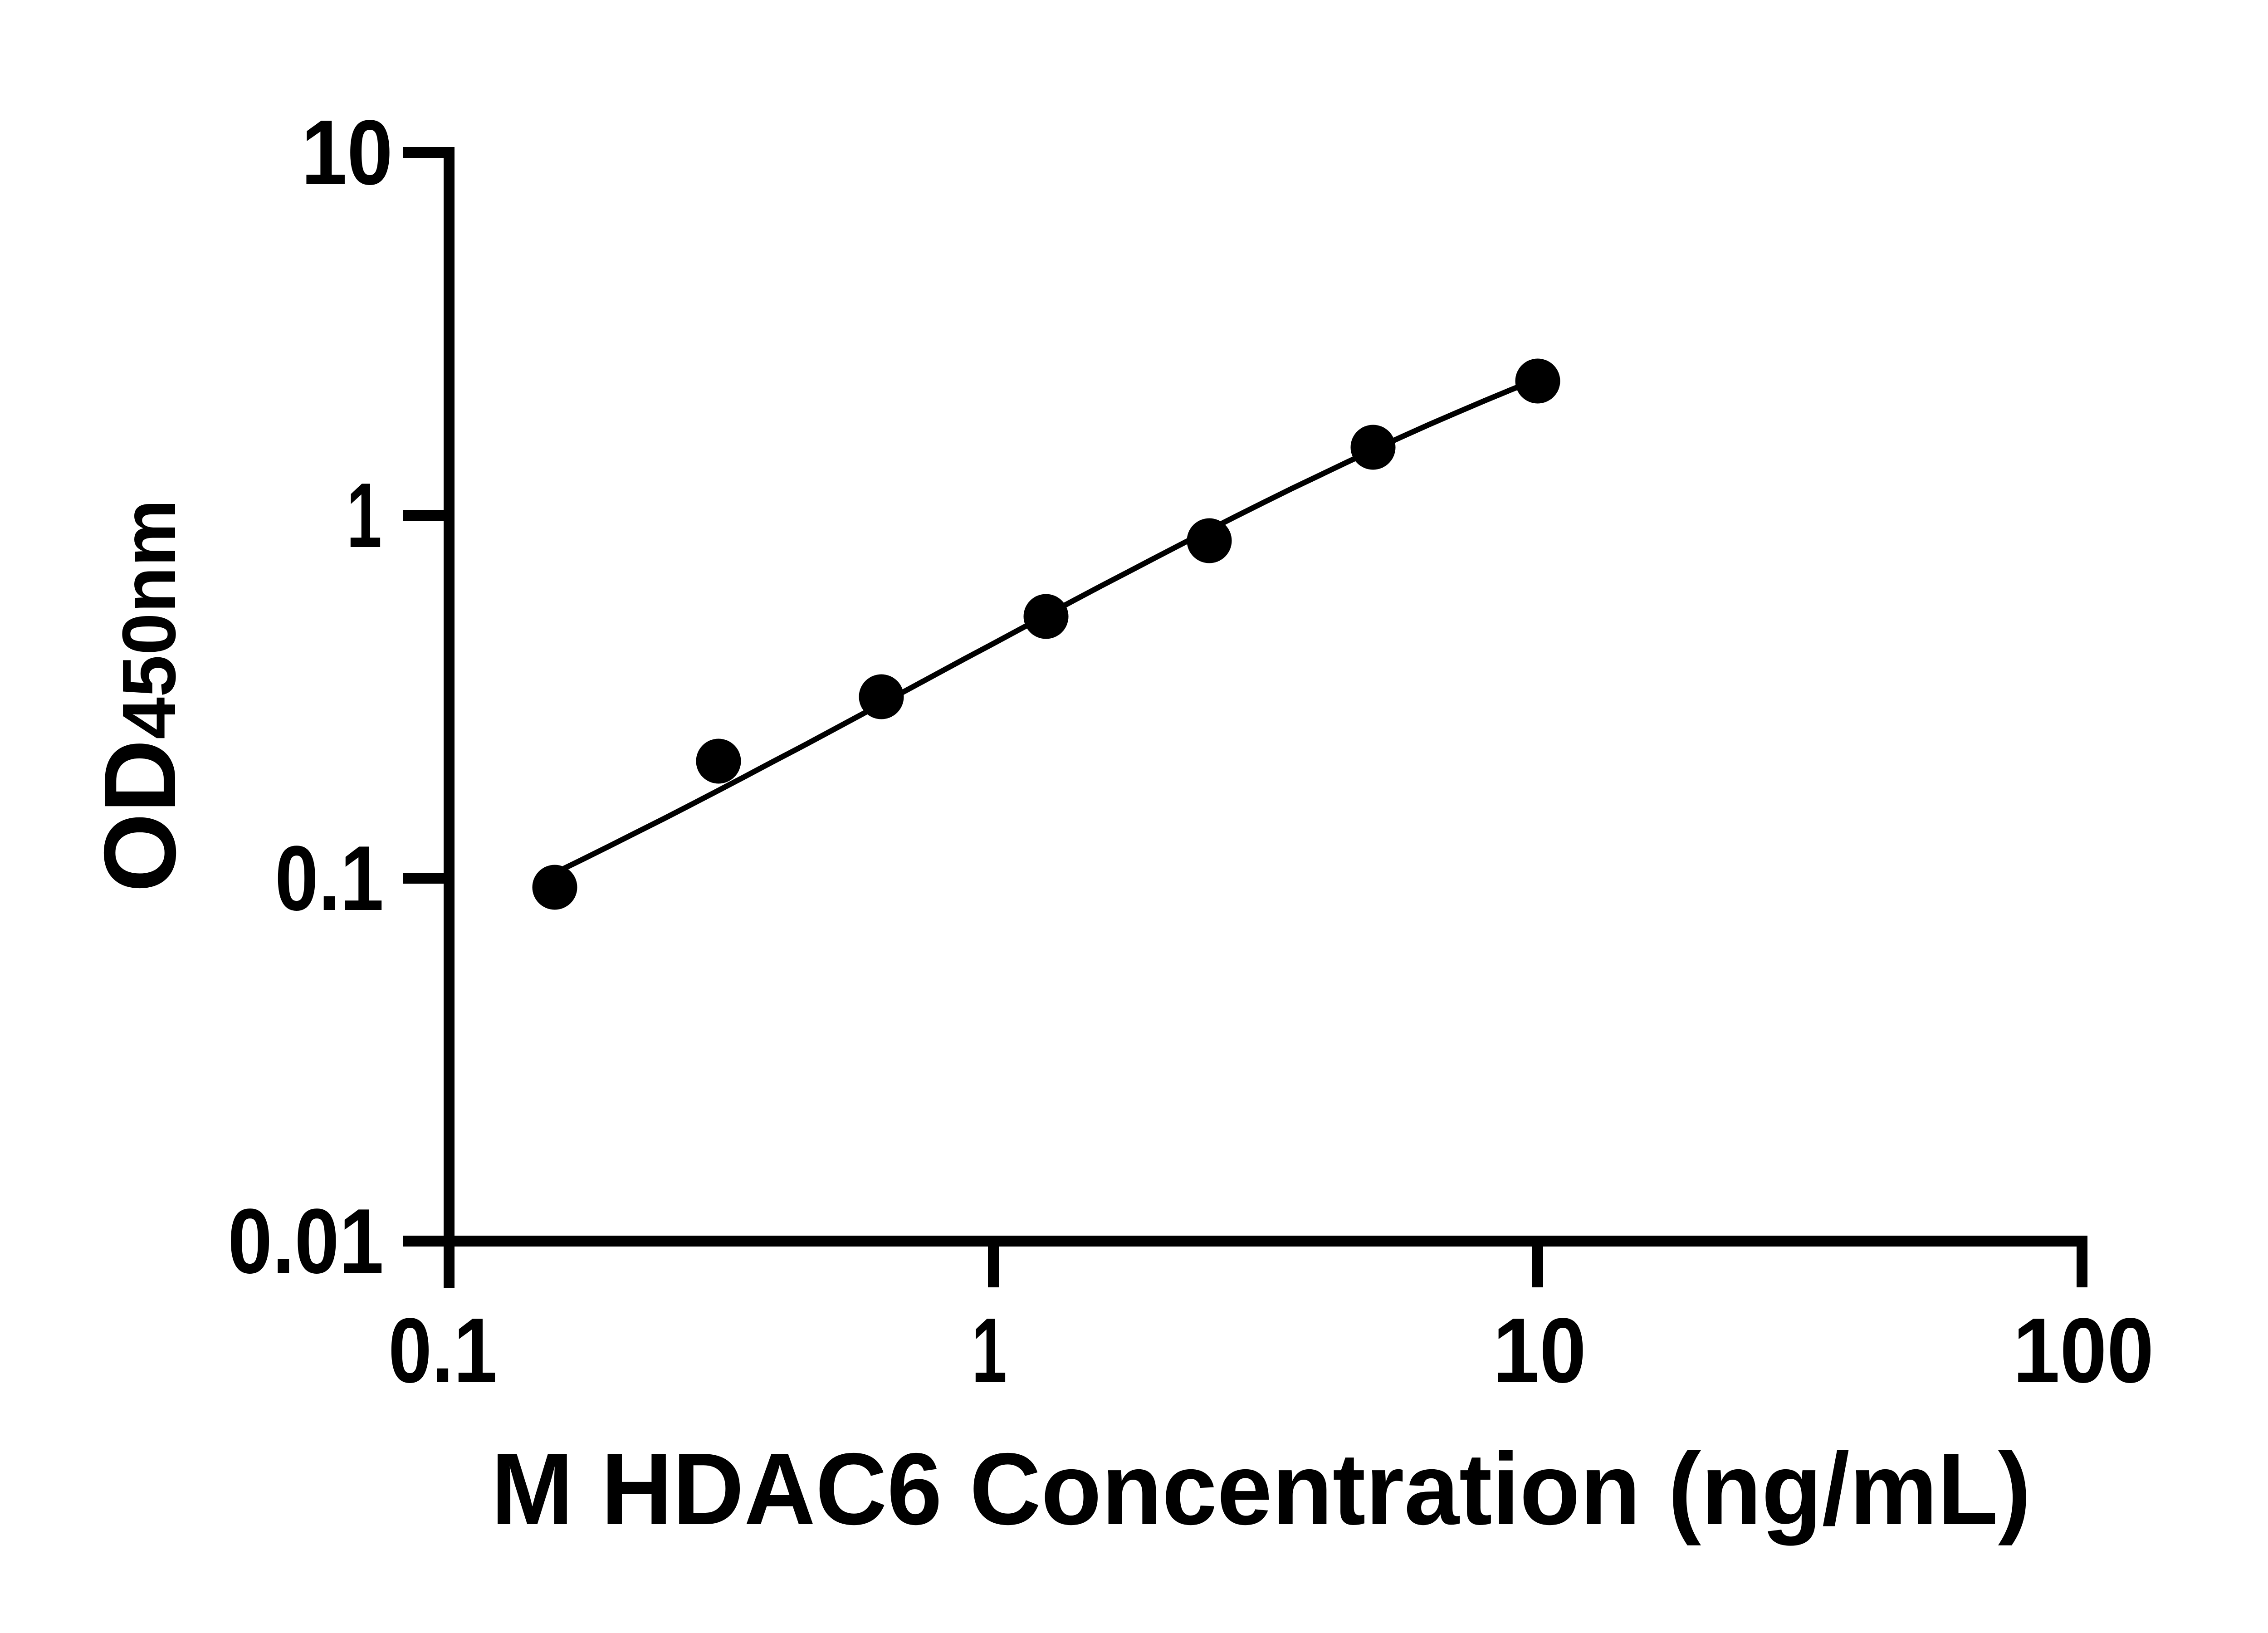  What do you see at coordinates (1261, 1489) in the screenshot?
I see `svg-text: M HDAC6 Concentration (ng/mL)` at bounding box center [1261, 1489].